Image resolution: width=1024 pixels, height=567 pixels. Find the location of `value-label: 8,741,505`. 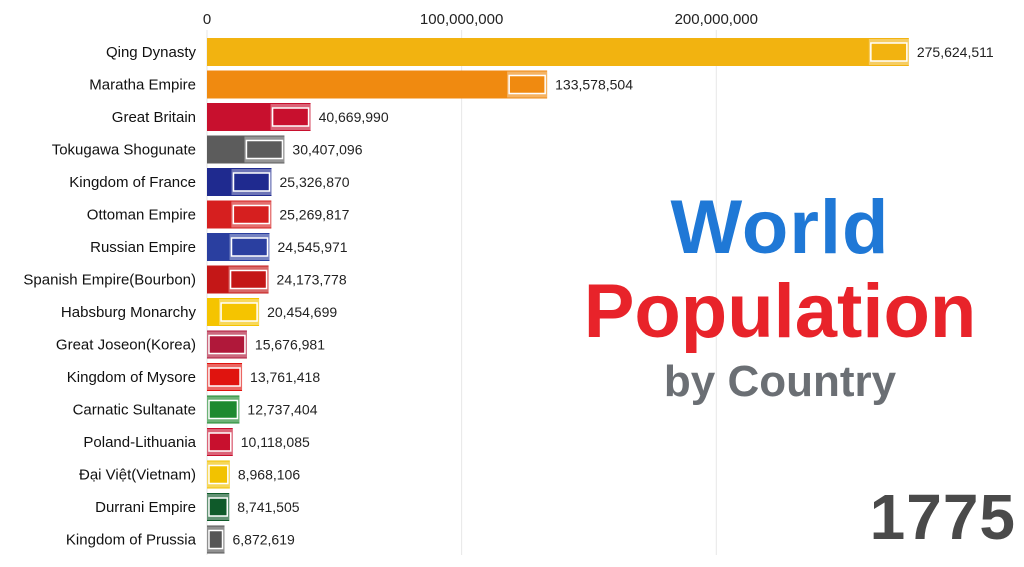

value-label: 8,741,505 is located at coordinates (268, 507).